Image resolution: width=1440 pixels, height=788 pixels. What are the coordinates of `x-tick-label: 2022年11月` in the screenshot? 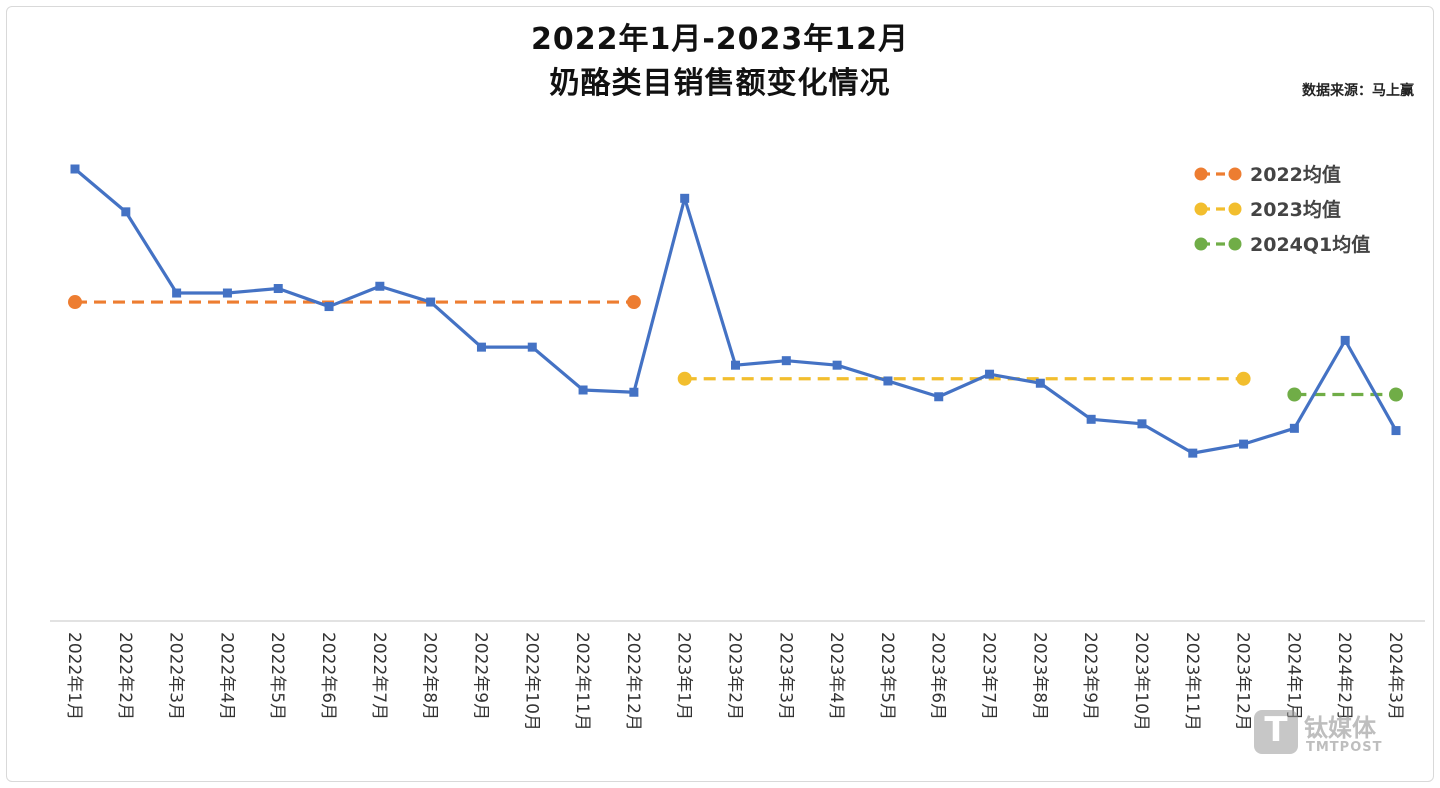 It's located at (582, 681).